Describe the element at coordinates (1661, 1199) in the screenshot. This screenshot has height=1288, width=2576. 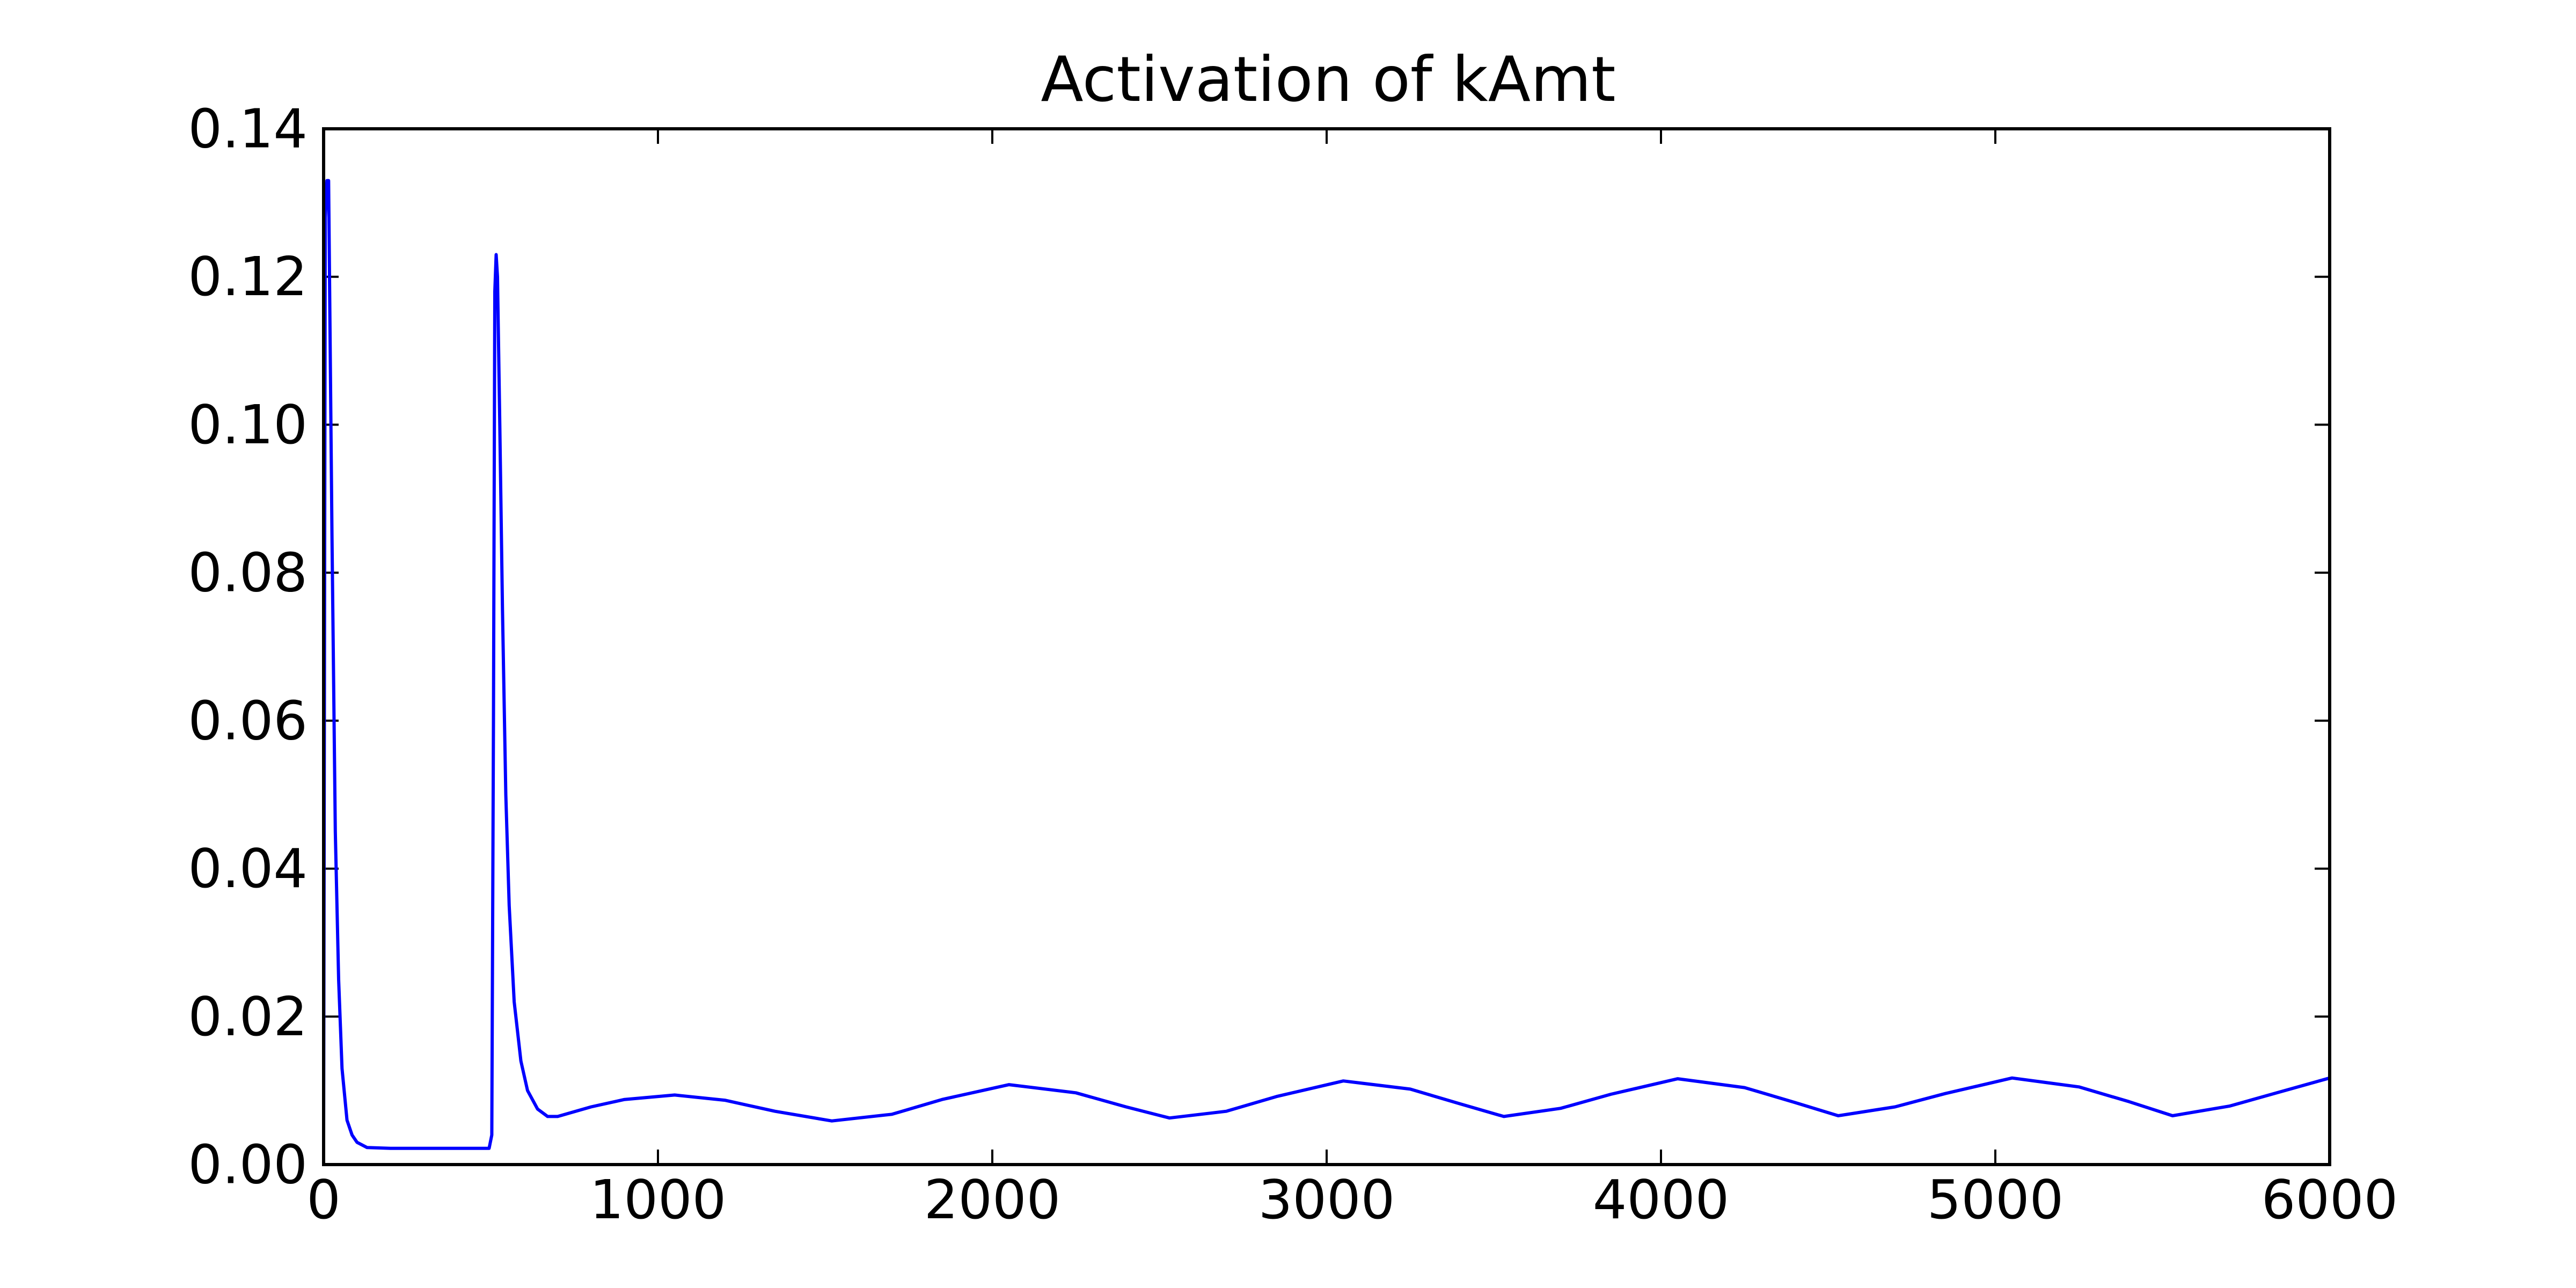
I see `x-tick-label: 4000` at that location.